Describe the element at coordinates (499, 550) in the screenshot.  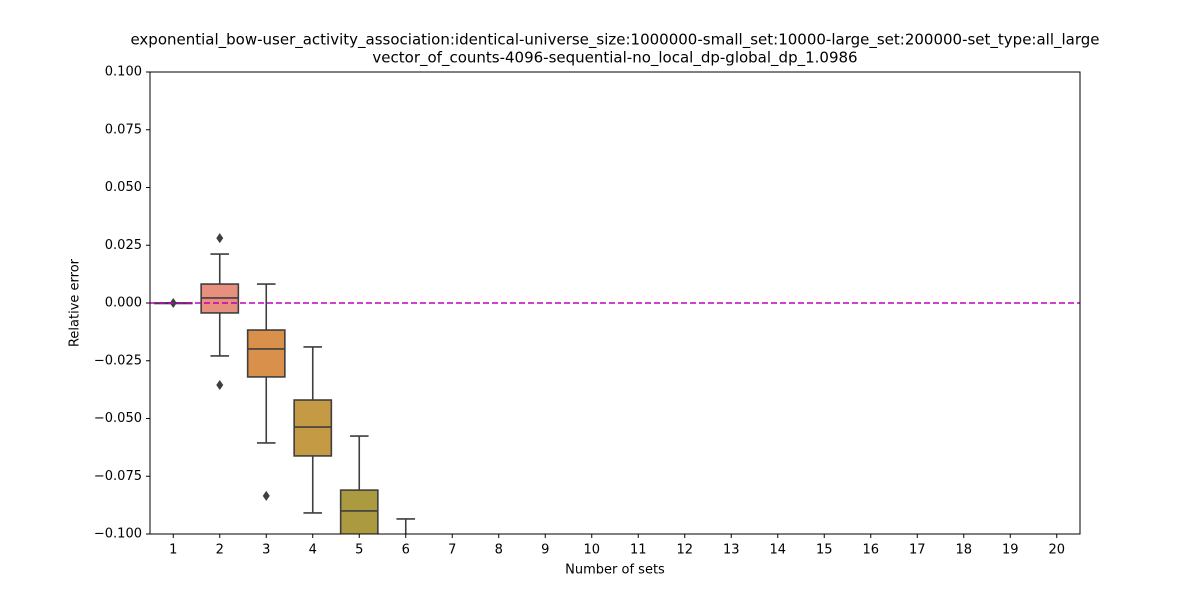
I see `x-tick-label: 8` at that location.